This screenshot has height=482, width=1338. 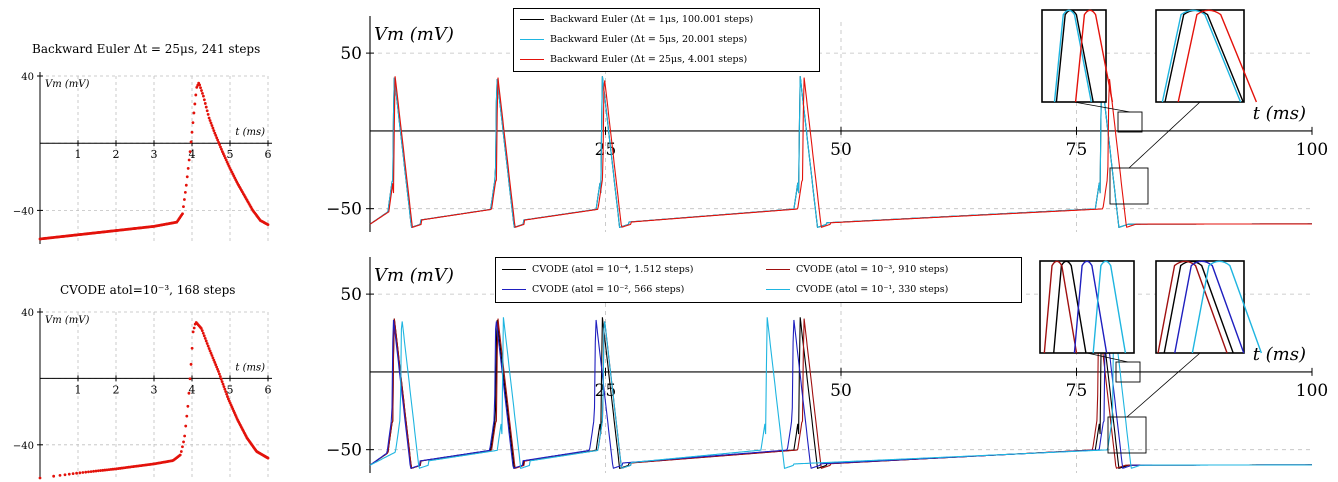 What do you see at coordinates (154, 389) in the screenshot?
I see `x-tick-label: 3` at bounding box center [154, 389].